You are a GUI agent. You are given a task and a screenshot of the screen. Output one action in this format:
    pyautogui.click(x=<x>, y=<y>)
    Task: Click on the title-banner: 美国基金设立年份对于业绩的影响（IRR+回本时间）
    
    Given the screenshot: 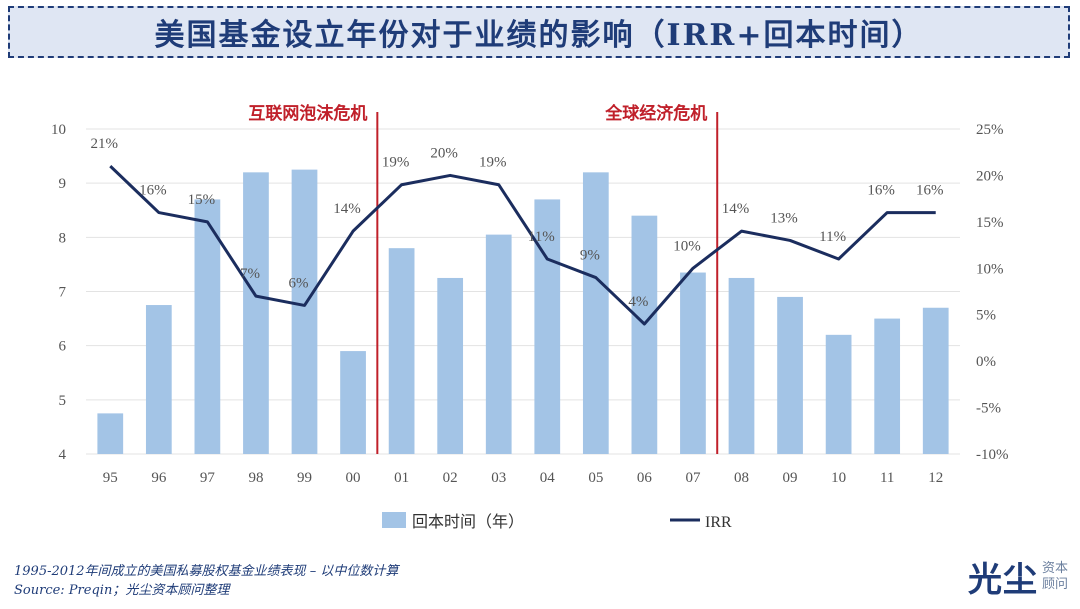 What is the action you would take?
    pyautogui.click(x=539, y=32)
    